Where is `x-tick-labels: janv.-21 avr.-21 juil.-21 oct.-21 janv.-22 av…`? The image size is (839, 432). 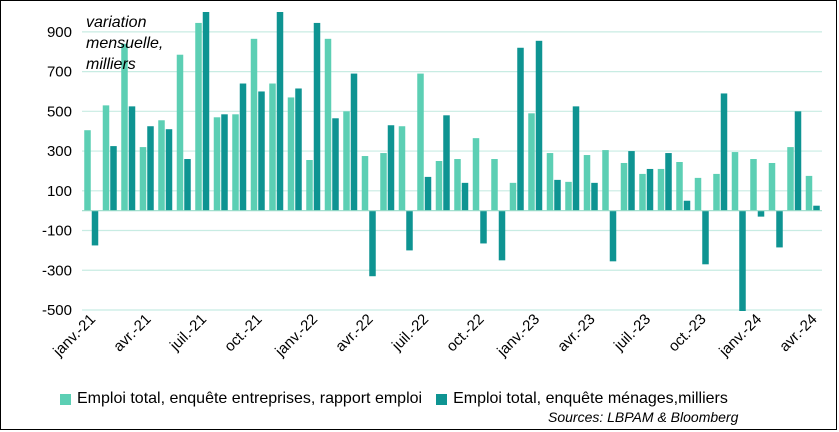
x-tick-labels: janv.-21 avr.-21 juil.-21 oct.-21 janv.-22 av… is located at coordinates (434, 336).